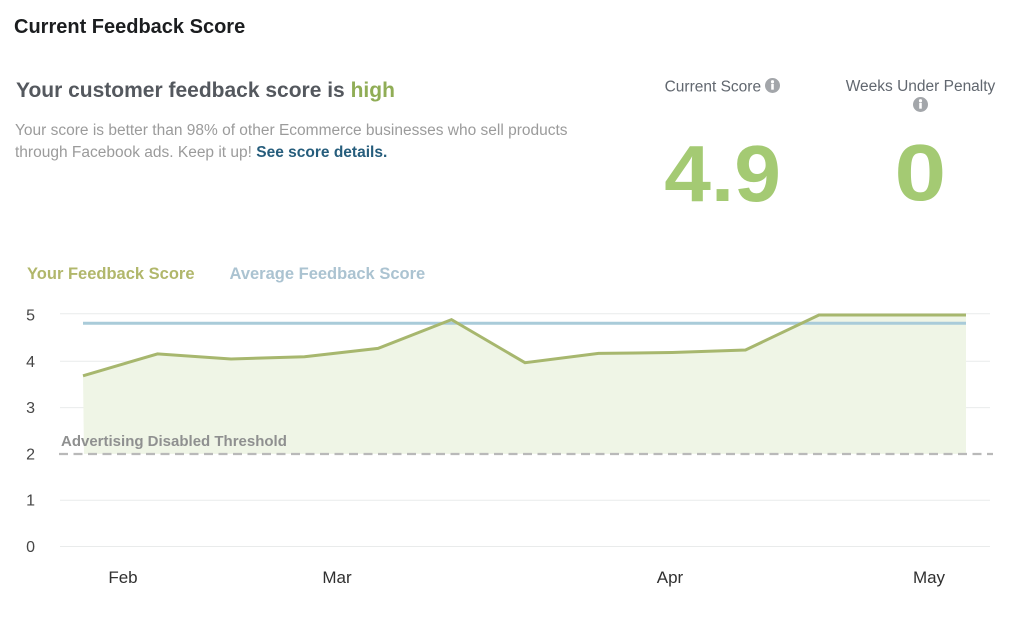 This screenshot has height=632, width=1024. I want to click on svg-text: Apr, so click(670, 577).